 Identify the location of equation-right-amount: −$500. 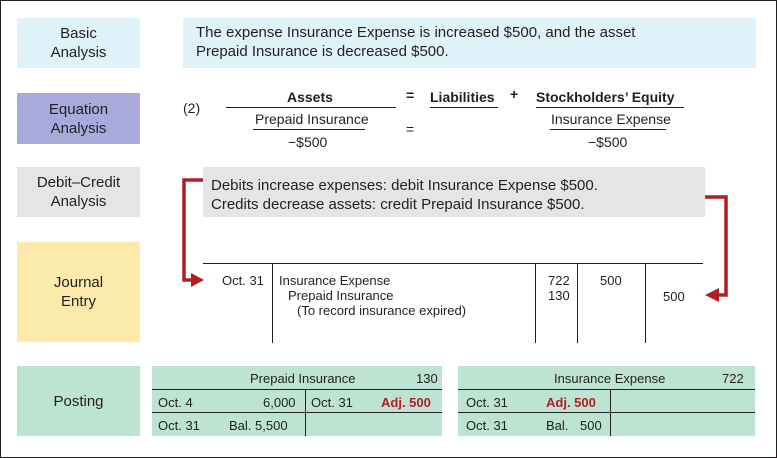
(608, 142).